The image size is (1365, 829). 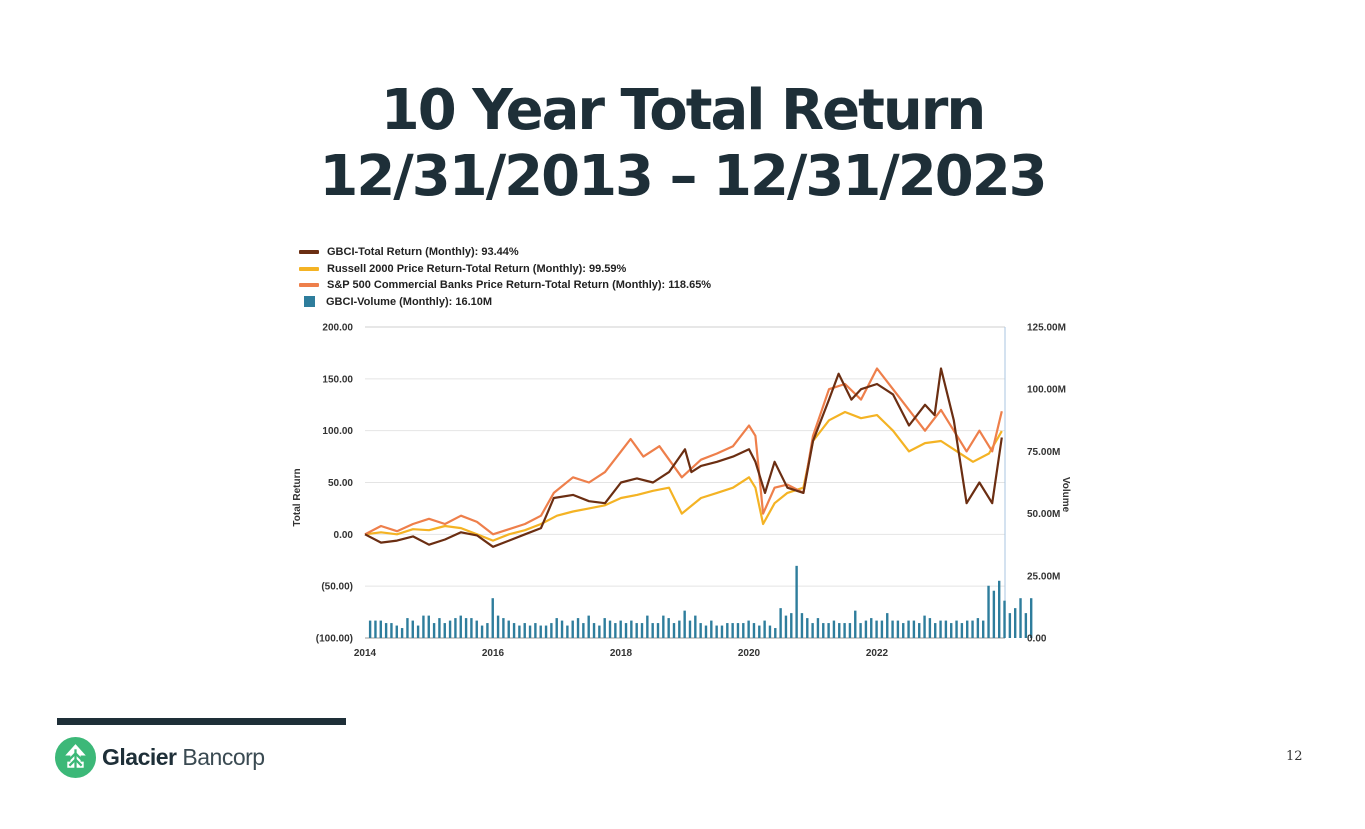 I want to click on title-line-2: 12/31/2013 – 12/31/2023, so click(x=683, y=176).